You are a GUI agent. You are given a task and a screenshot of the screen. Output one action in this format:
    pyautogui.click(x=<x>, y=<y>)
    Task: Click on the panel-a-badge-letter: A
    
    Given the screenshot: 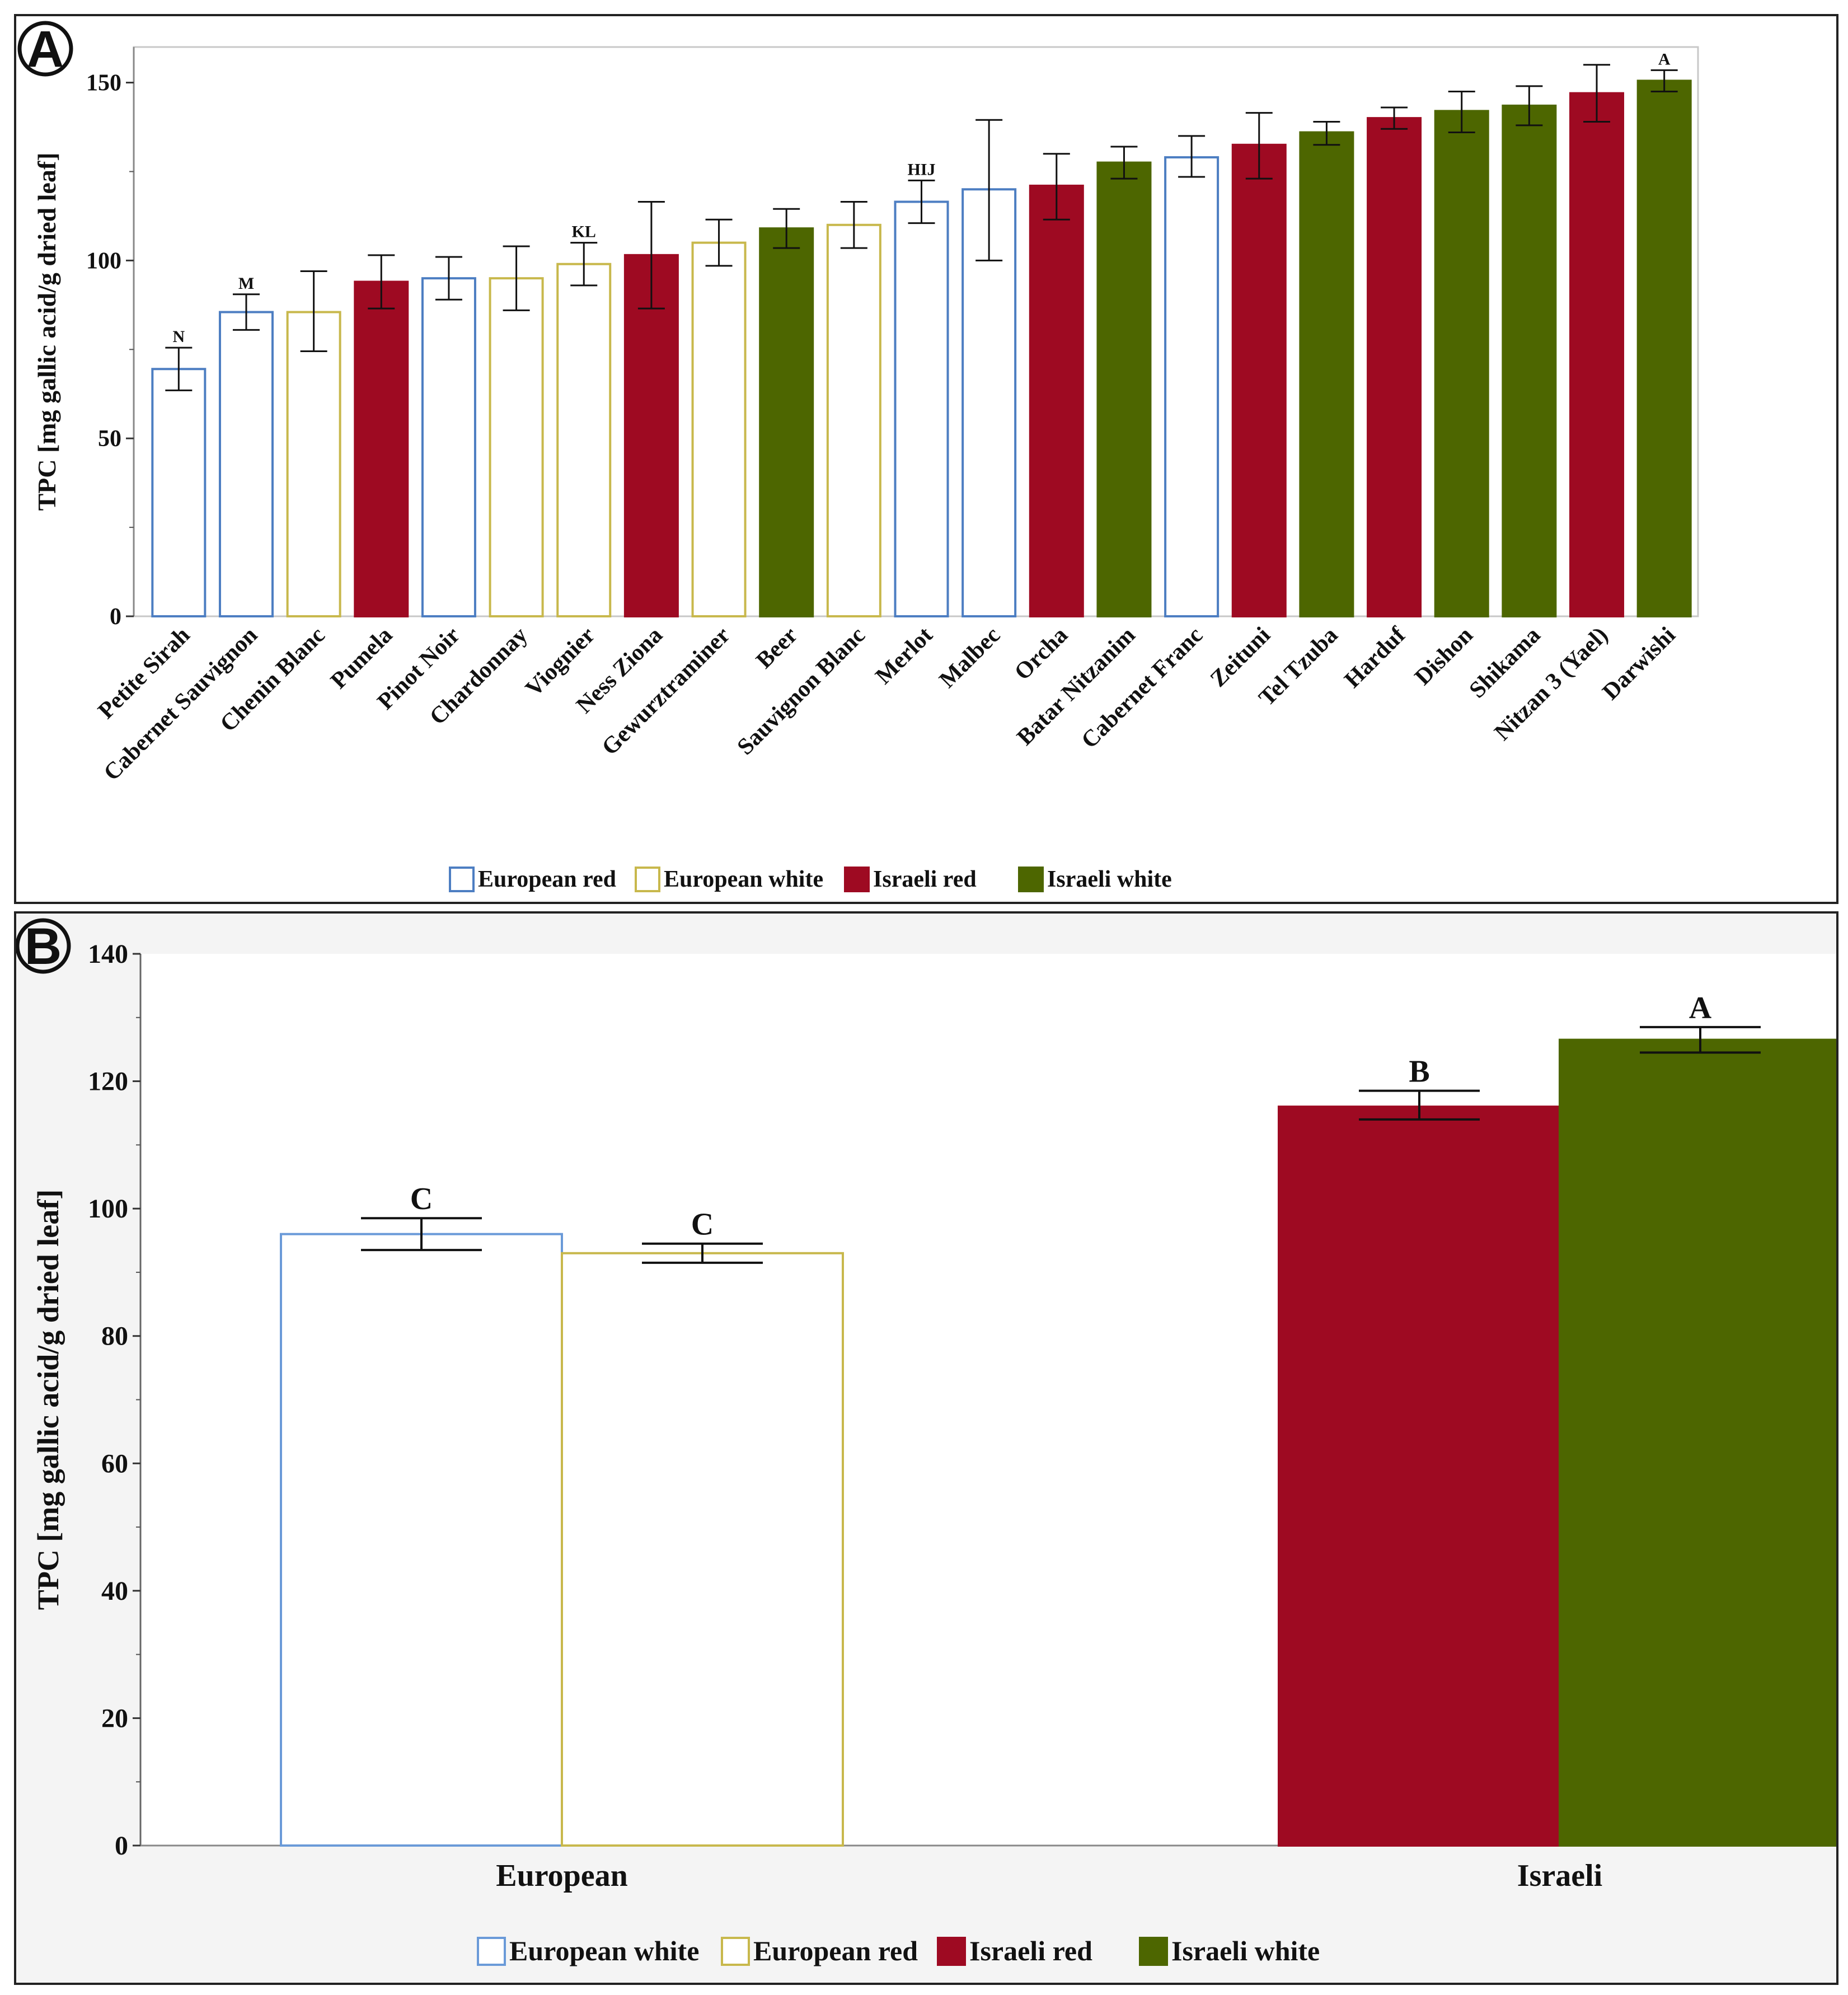 What is the action you would take?
    pyautogui.click(x=45, y=50)
    